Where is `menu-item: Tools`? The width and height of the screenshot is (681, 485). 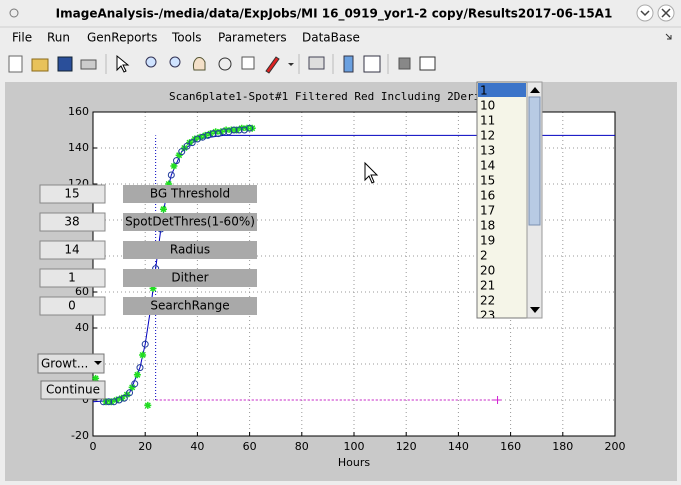
menu-item: Tools is located at coordinates (186, 38).